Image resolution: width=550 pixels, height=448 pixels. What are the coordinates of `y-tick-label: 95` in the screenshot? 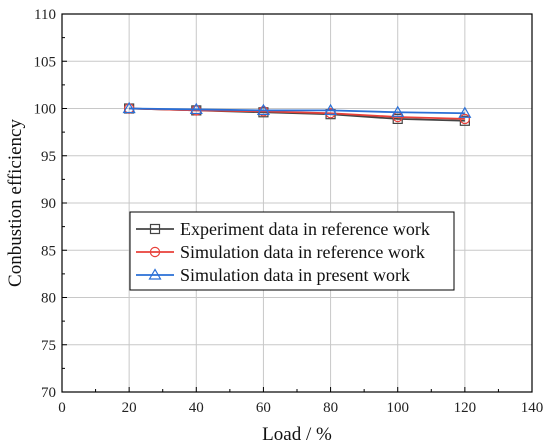 It's located at (48, 157).